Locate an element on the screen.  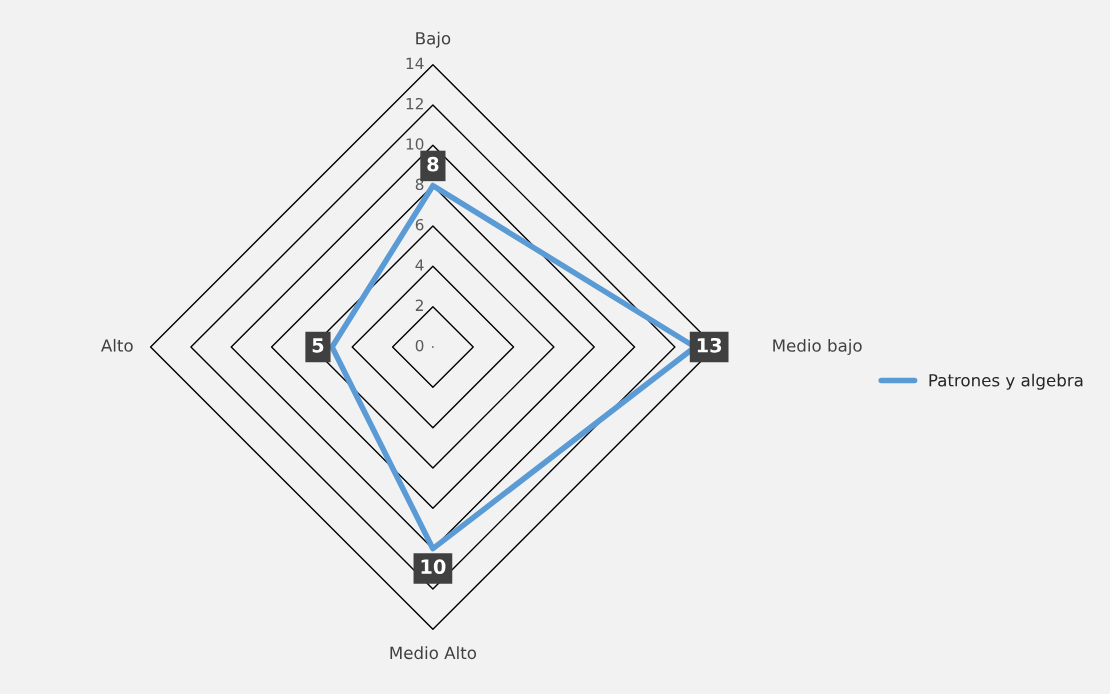
y-tick-label: 4 is located at coordinates (419, 265).